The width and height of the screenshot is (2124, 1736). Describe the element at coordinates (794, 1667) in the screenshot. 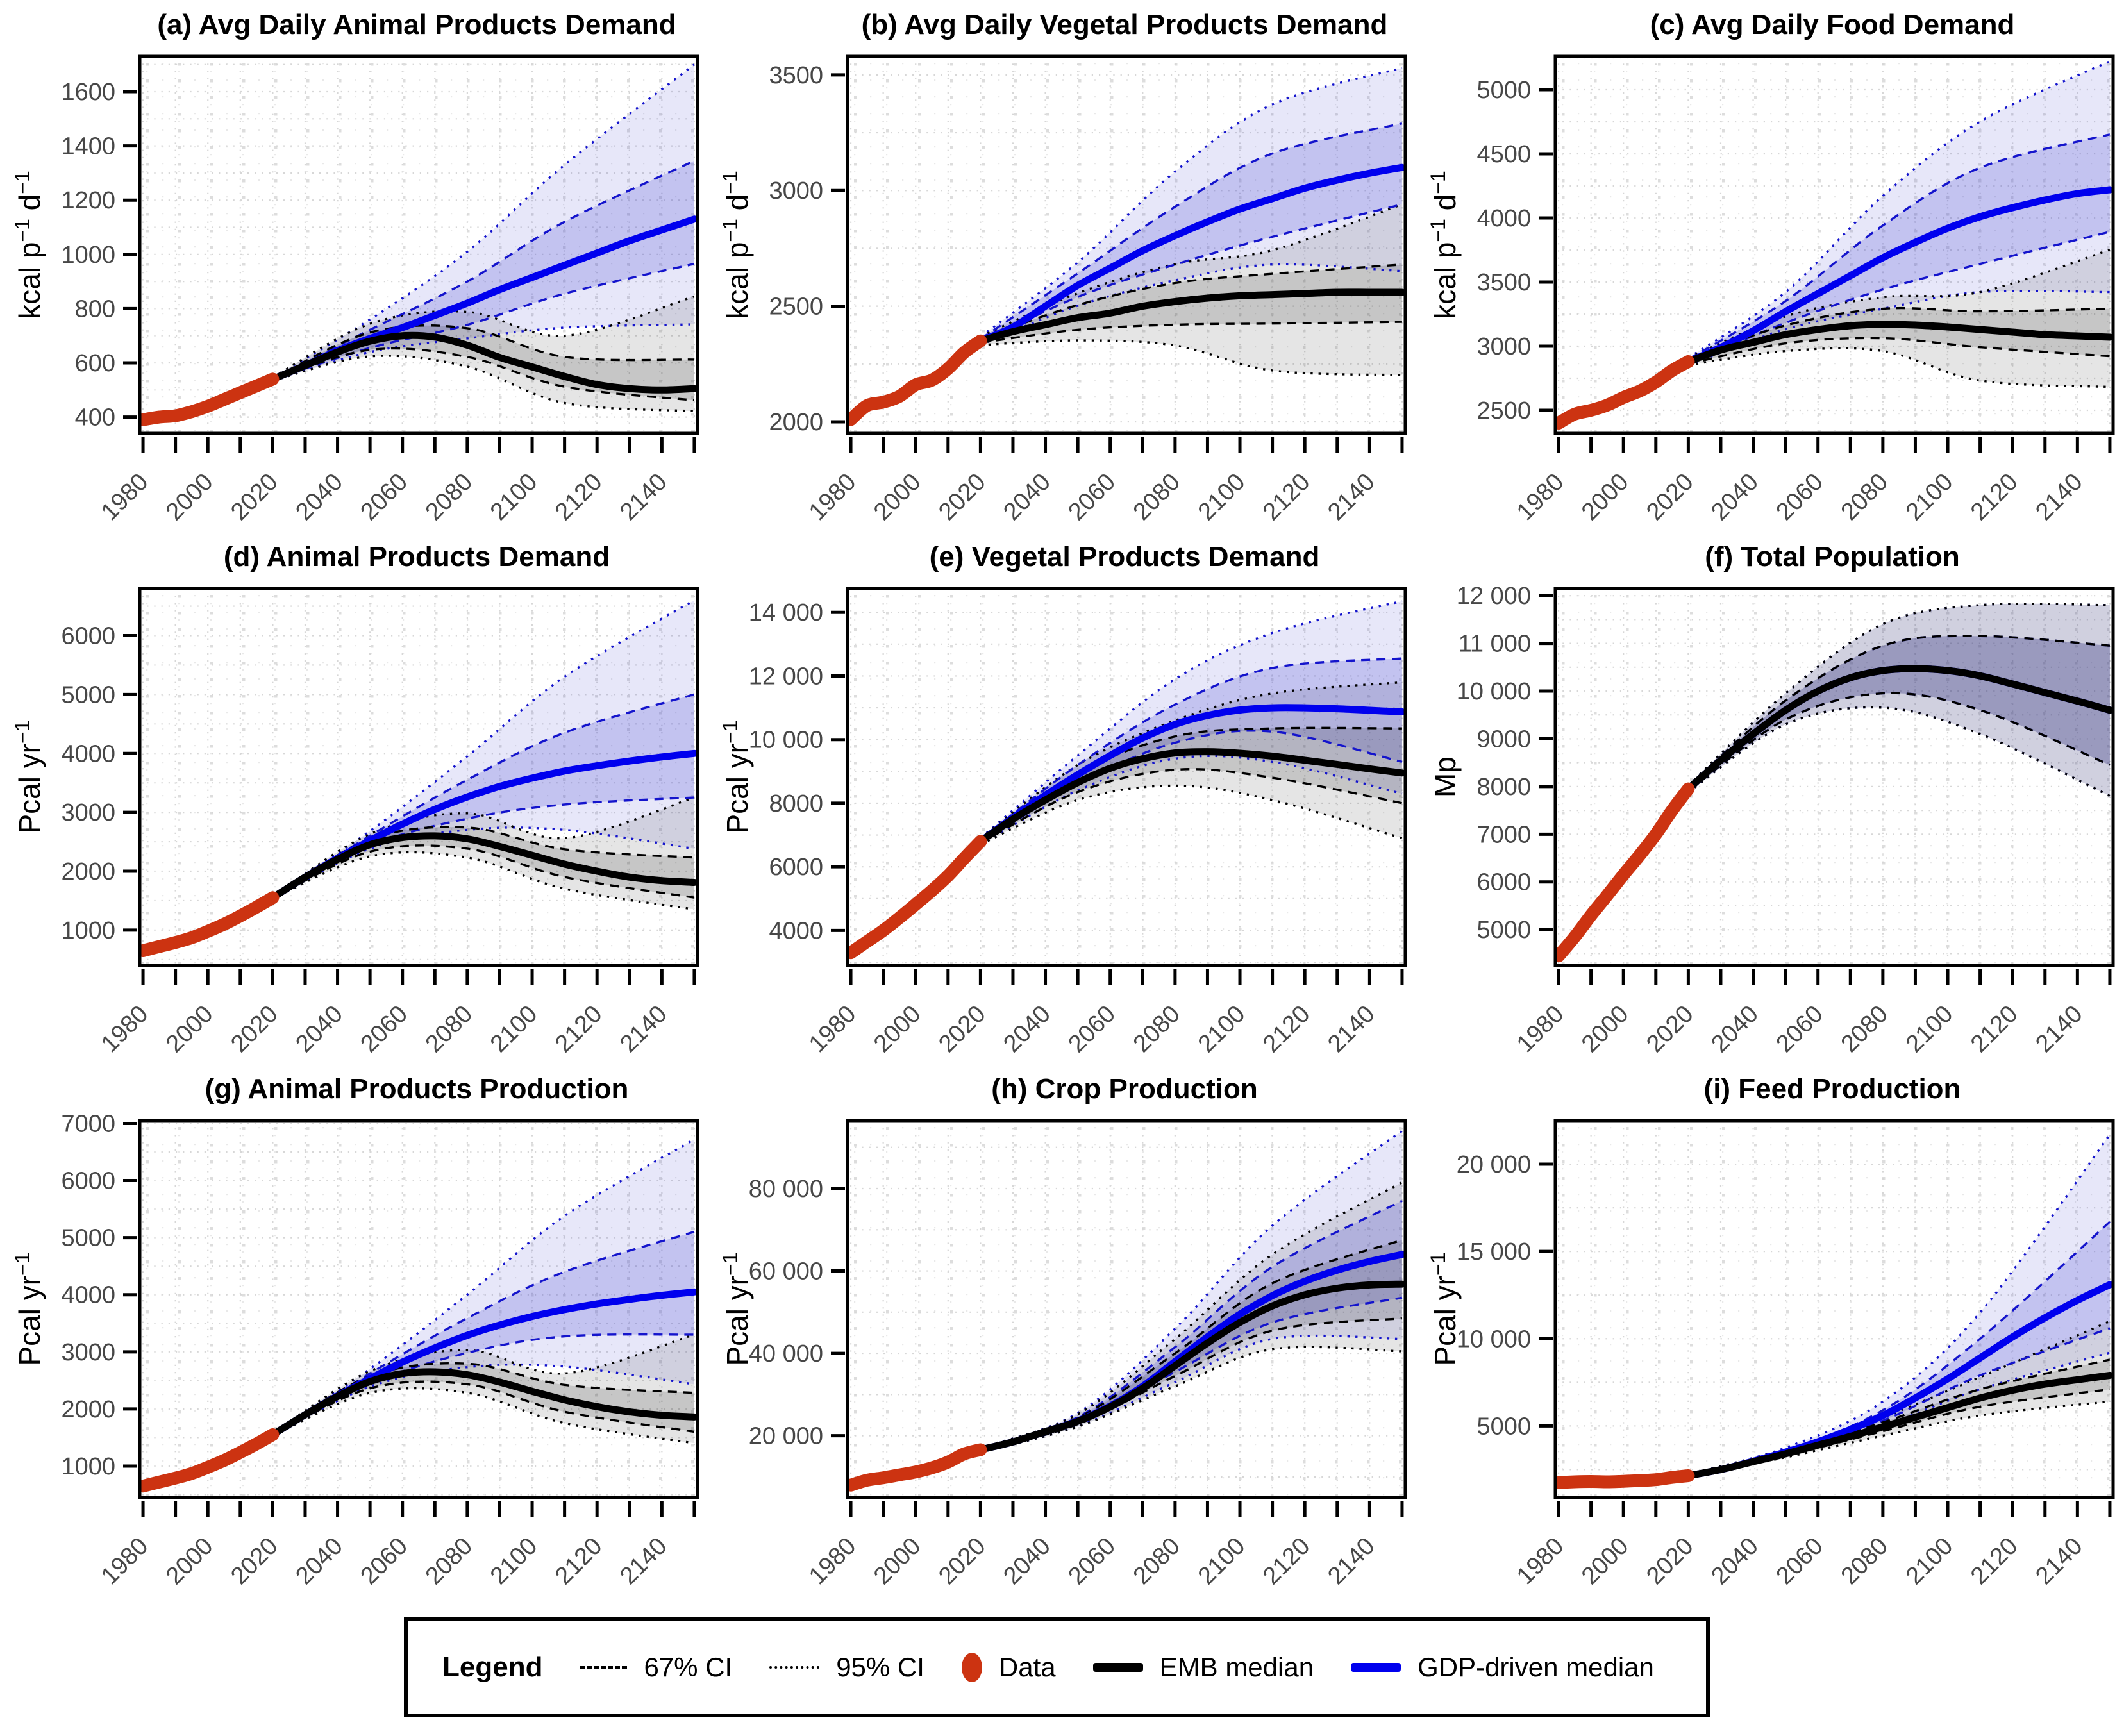

I see `ci95-dotted-line-icon` at that location.